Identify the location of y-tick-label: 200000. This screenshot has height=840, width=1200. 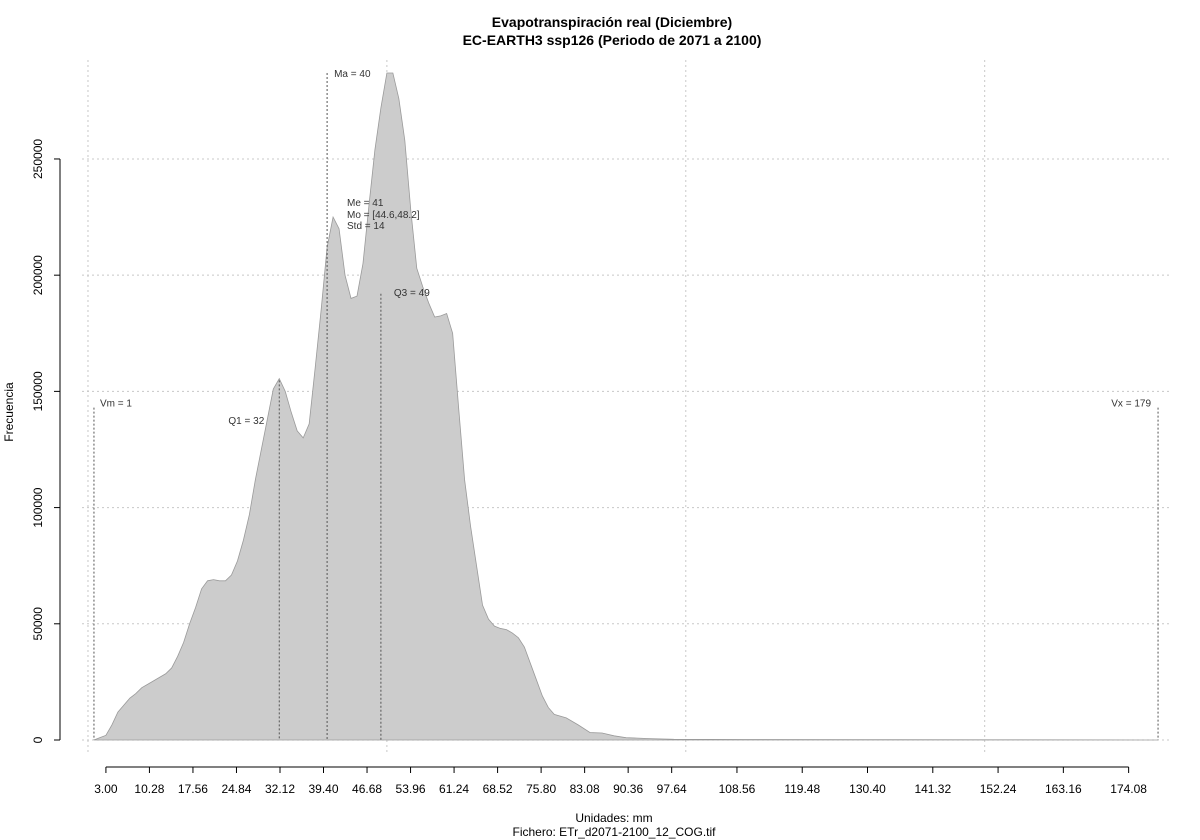
(38, 275).